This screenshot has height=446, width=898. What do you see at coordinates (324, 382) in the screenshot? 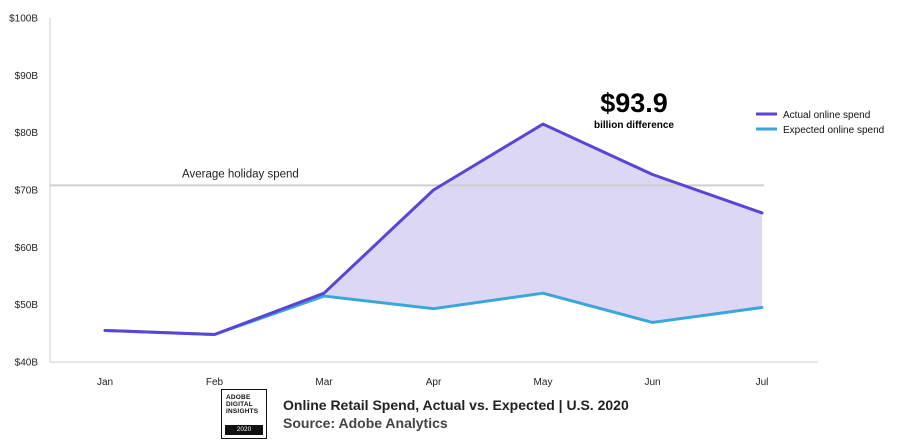
I see `x-tick-label: Mar` at bounding box center [324, 382].